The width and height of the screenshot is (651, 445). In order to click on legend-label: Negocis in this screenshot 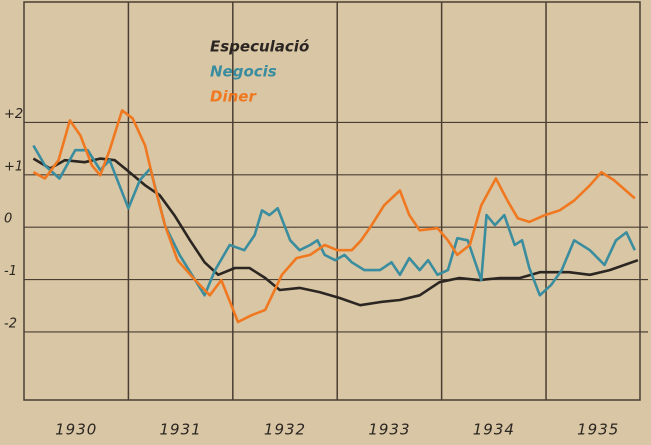, I will do `click(243, 72)`.